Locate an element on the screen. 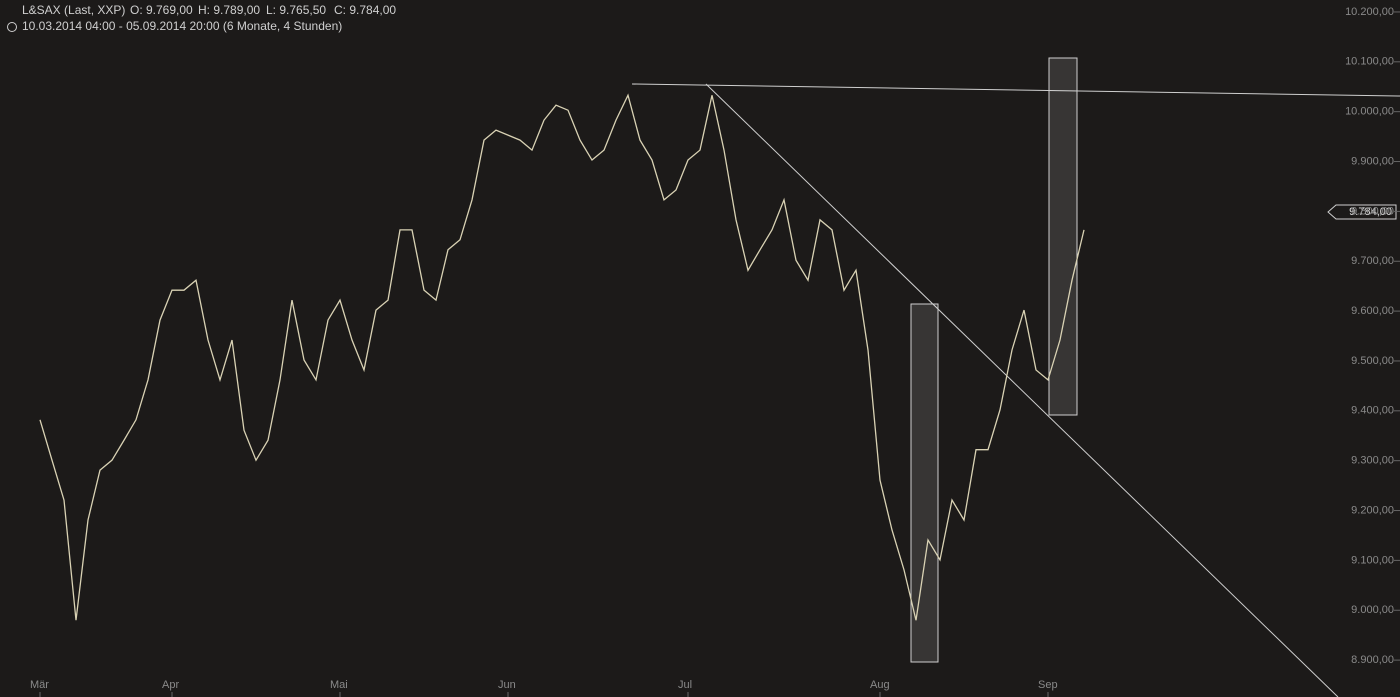 This screenshot has width=1400, height=697. chart-title: L&SAX (Last, XXP) is located at coordinates (73, 10).